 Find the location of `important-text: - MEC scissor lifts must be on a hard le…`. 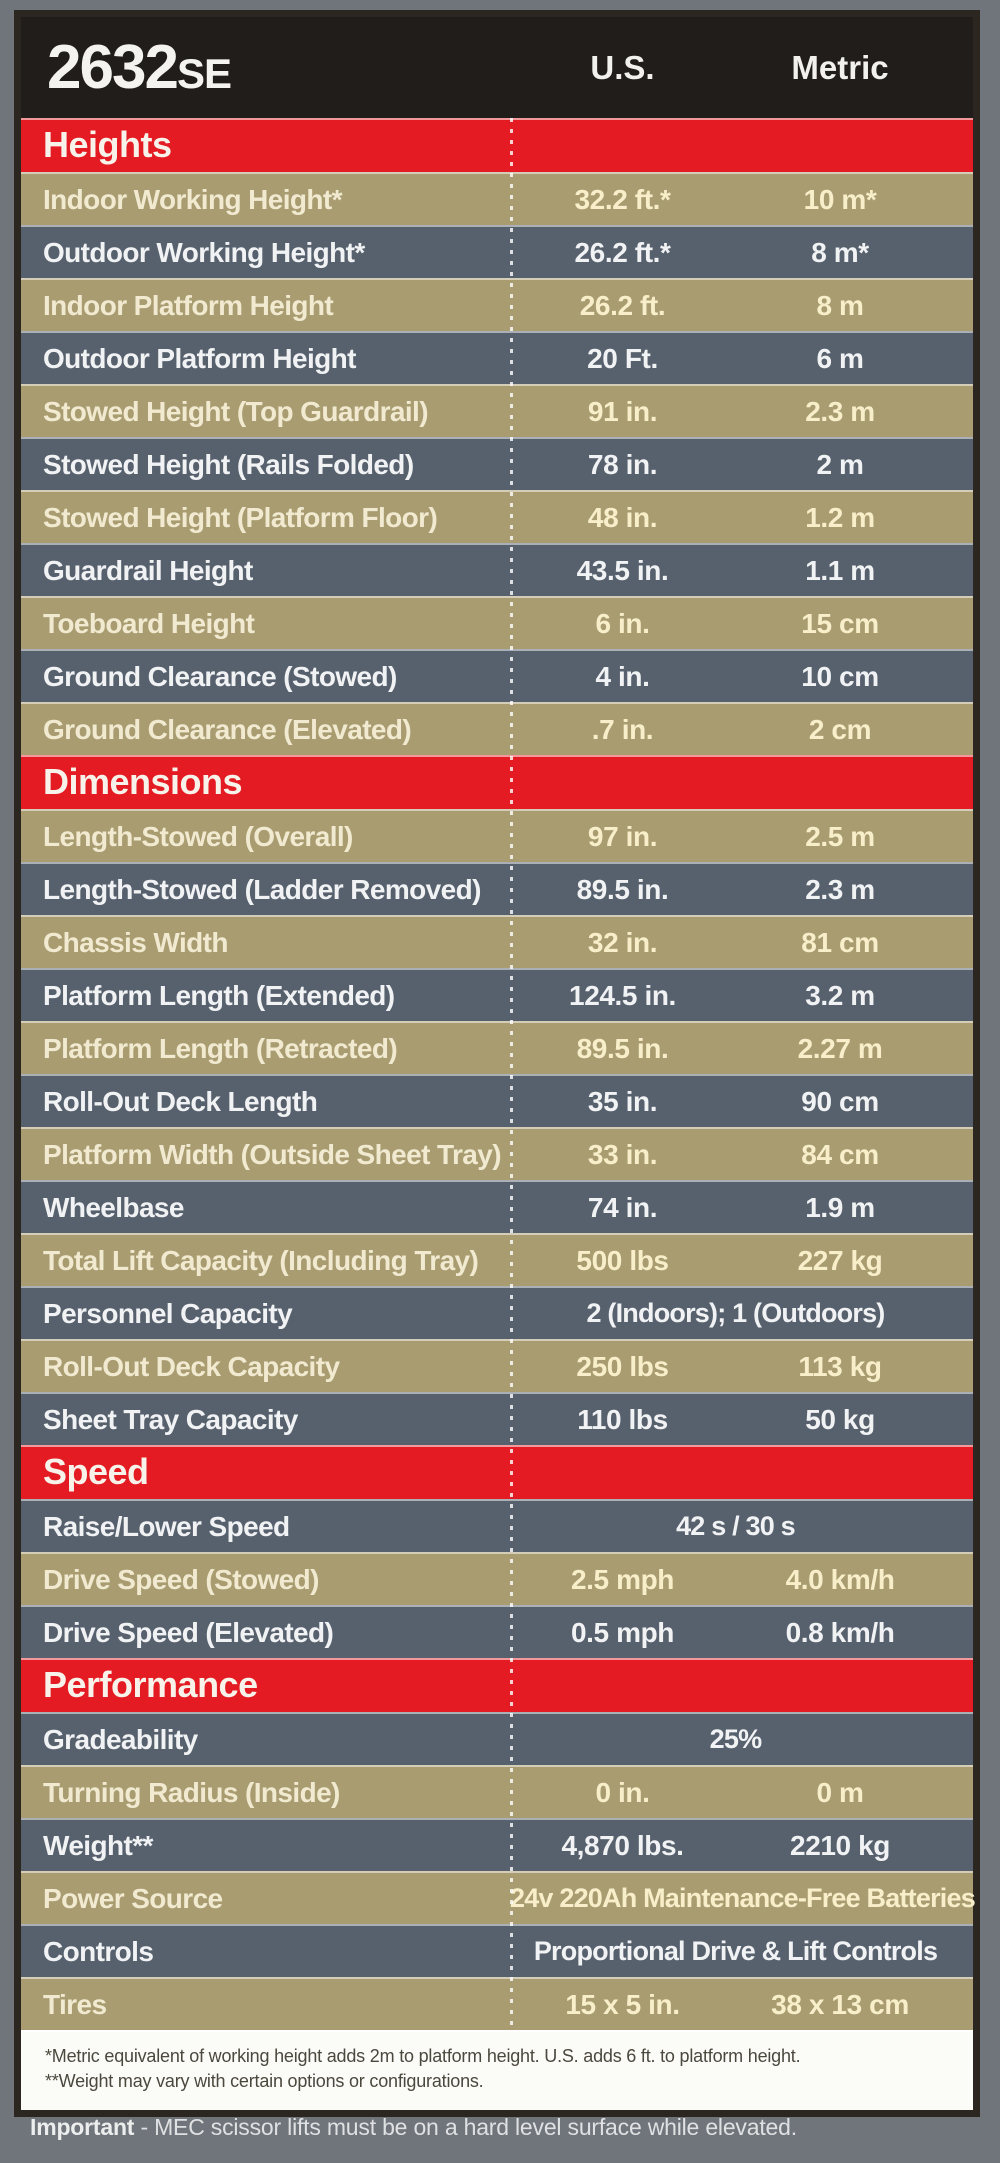

important-text: - MEC scissor lifts must be on a hard le… is located at coordinates (468, 2127).